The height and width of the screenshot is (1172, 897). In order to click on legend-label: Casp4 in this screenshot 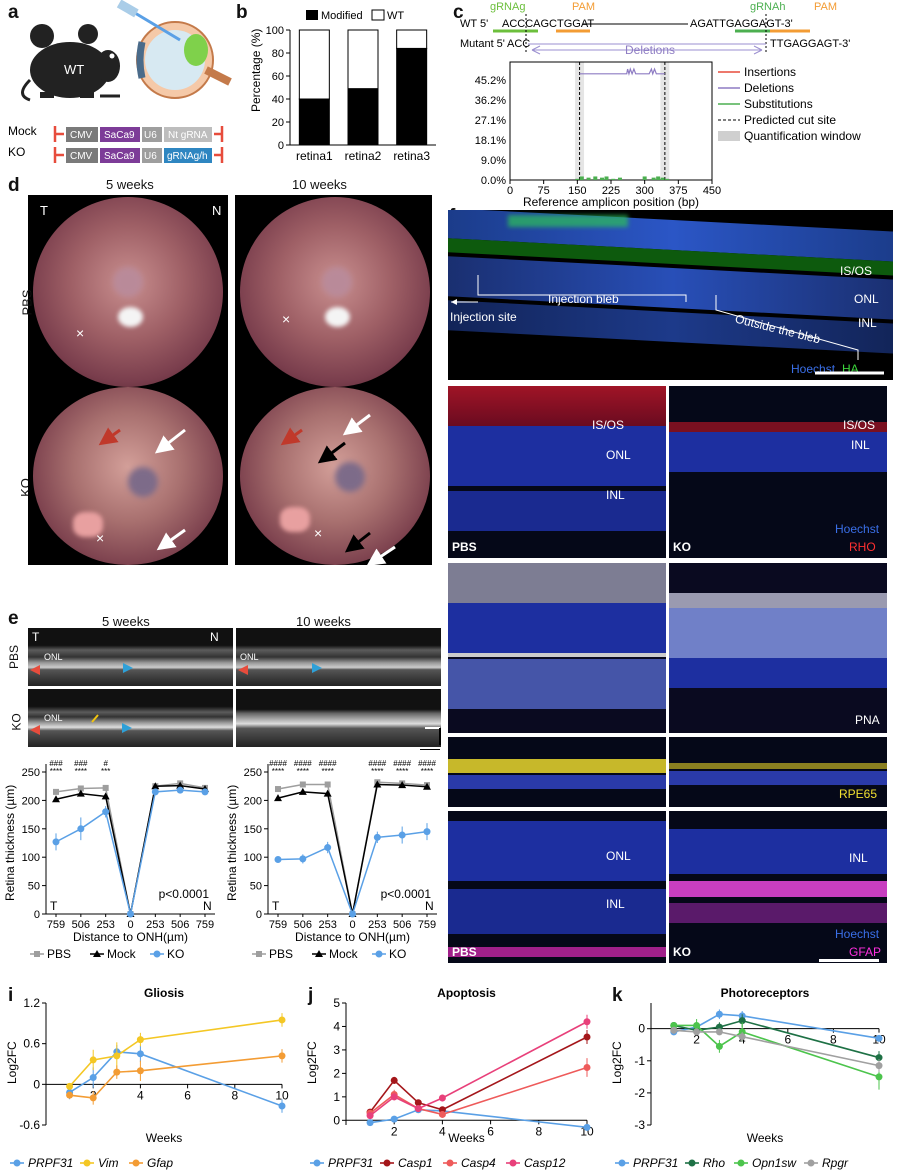, I will do `click(478, 1163)`.